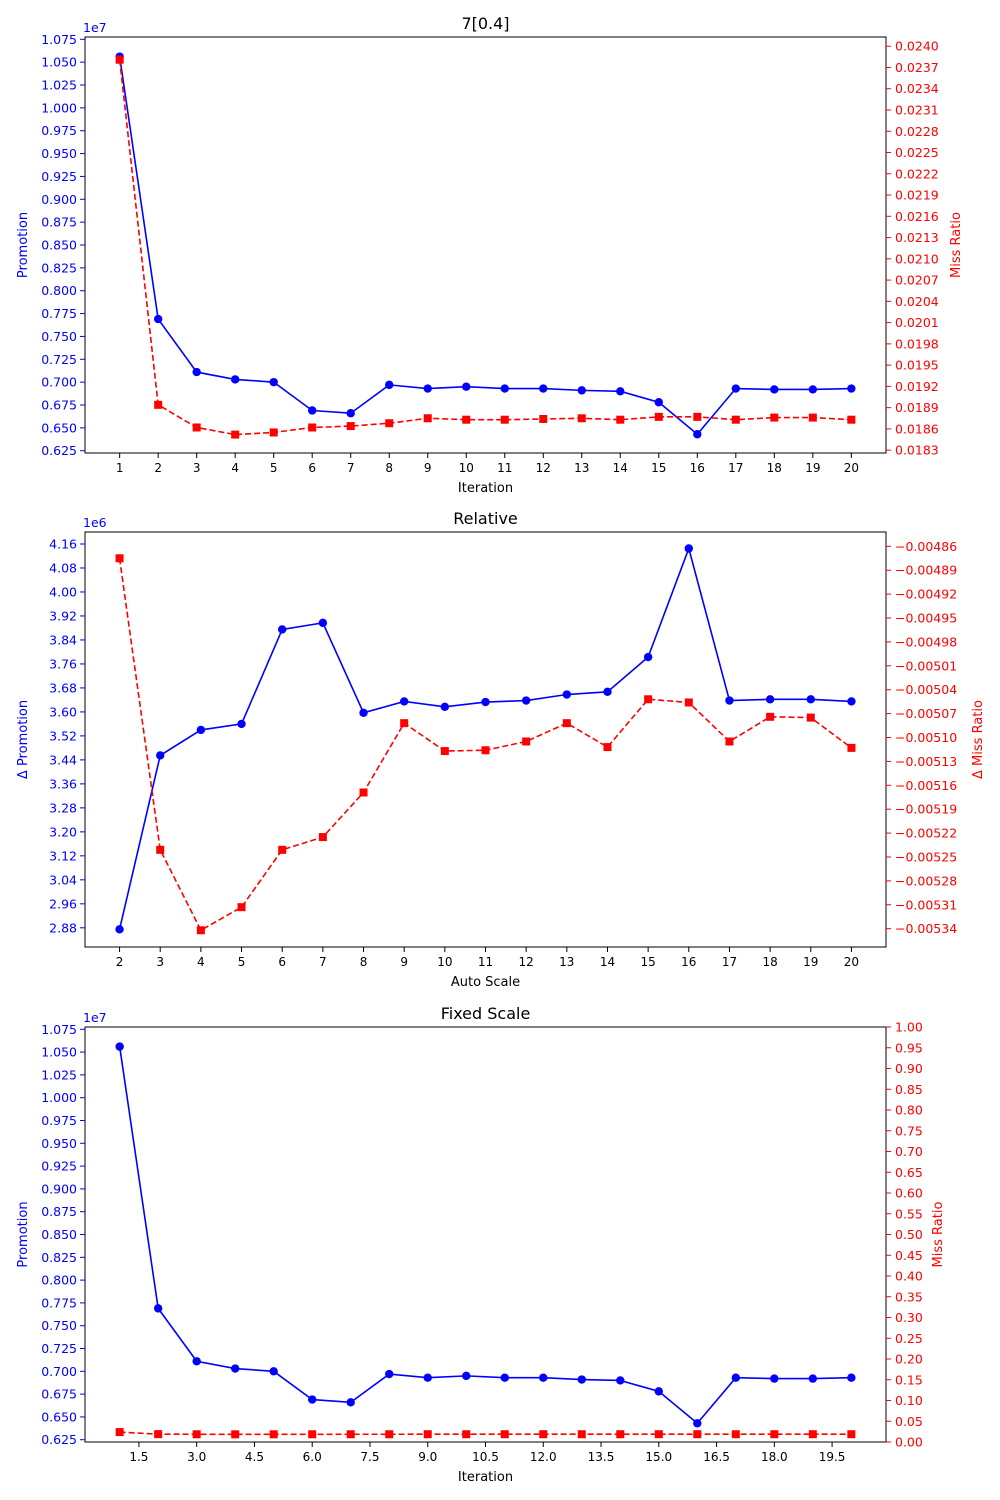 The width and height of the screenshot is (1000, 1500). Describe the element at coordinates (526, 962) in the screenshot. I see `x-tick-label: 12` at that location.